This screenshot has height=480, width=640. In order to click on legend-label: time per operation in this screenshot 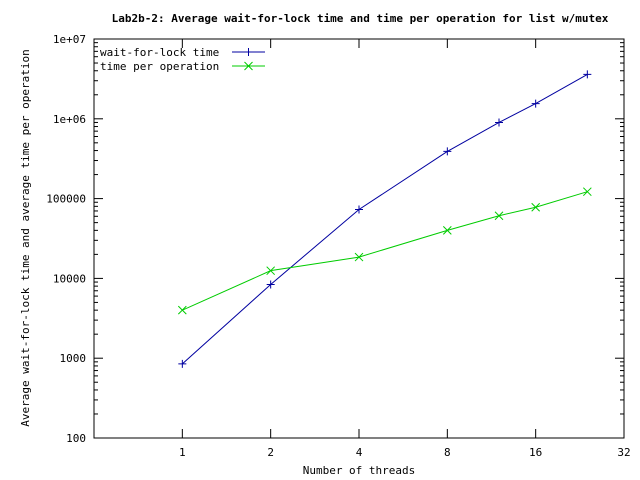, I will do `click(159, 66)`.